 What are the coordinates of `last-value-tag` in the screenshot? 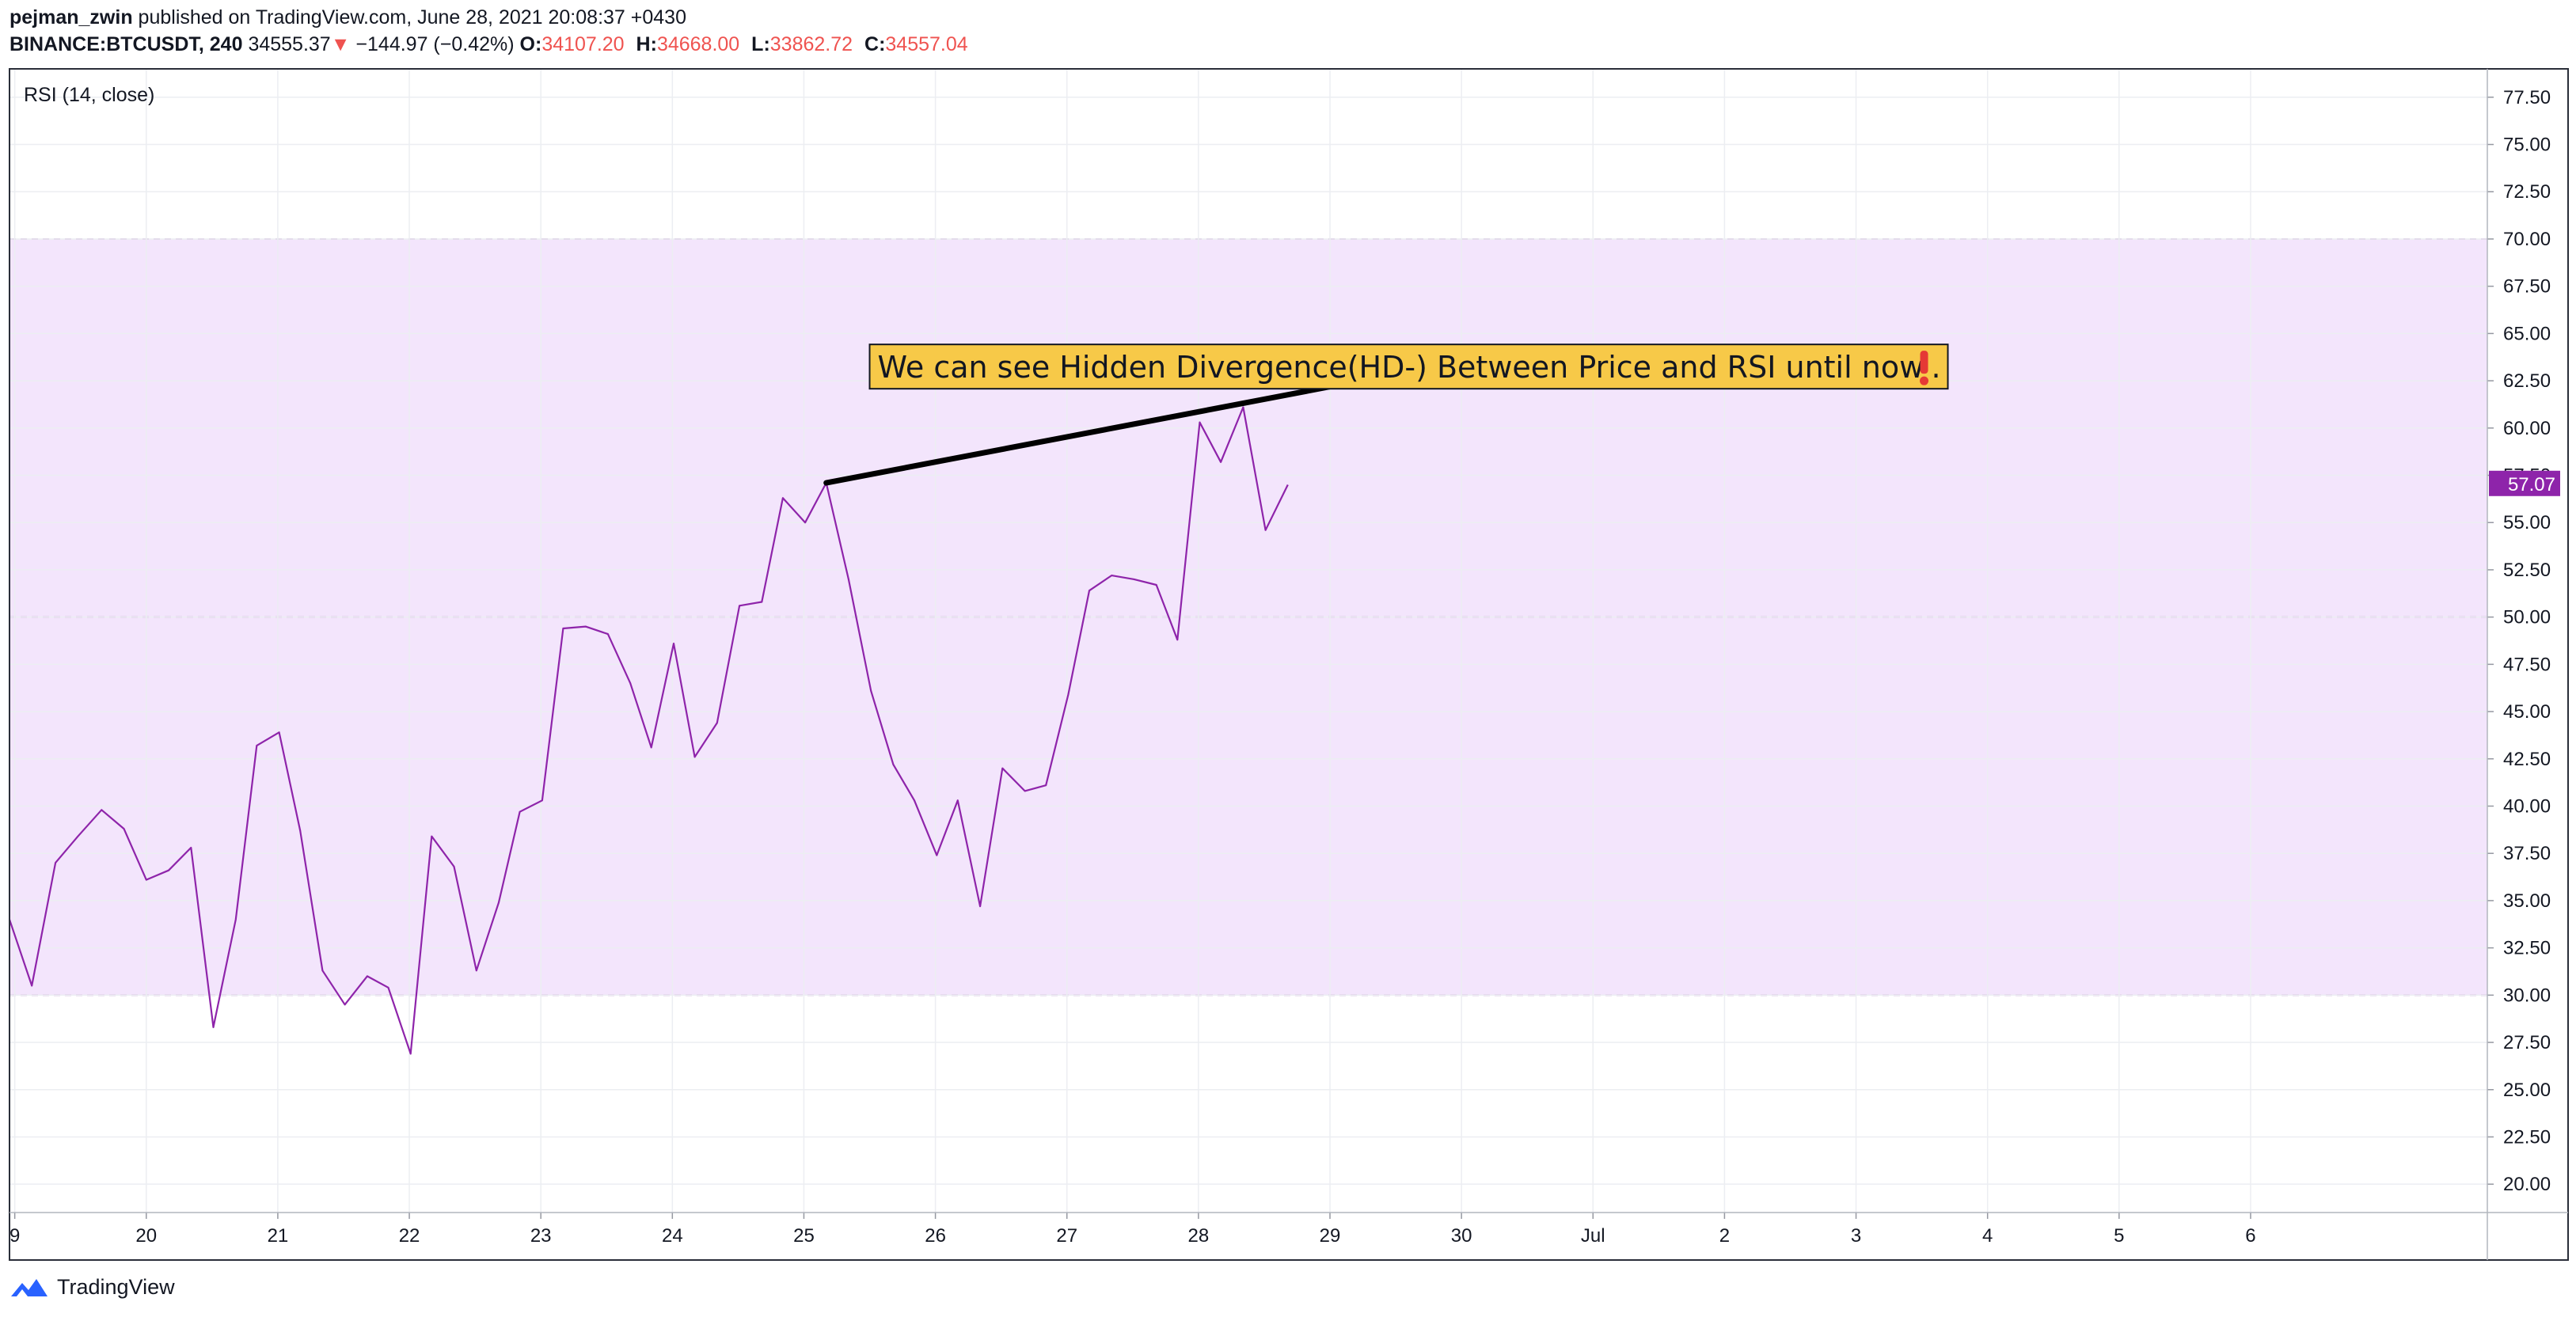 It's located at (2524, 483).